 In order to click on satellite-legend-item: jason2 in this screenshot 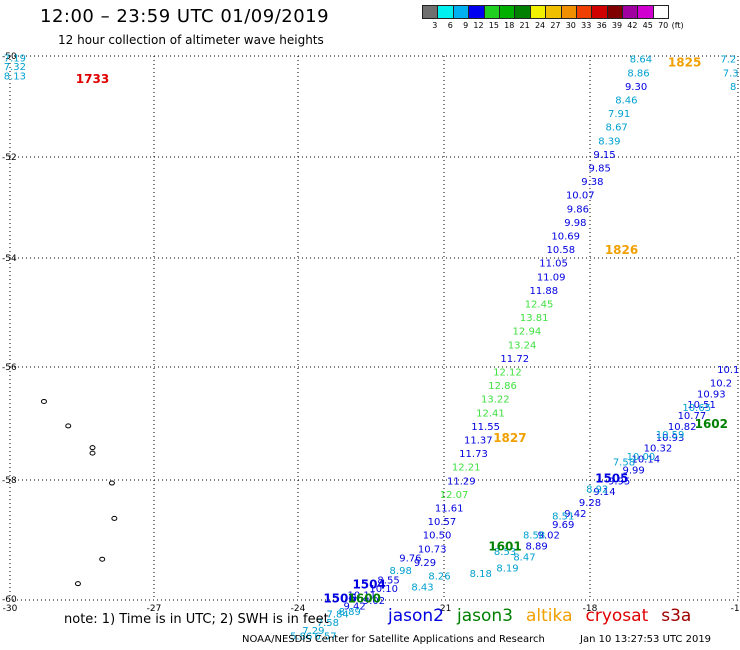, I will do `click(416, 616)`.